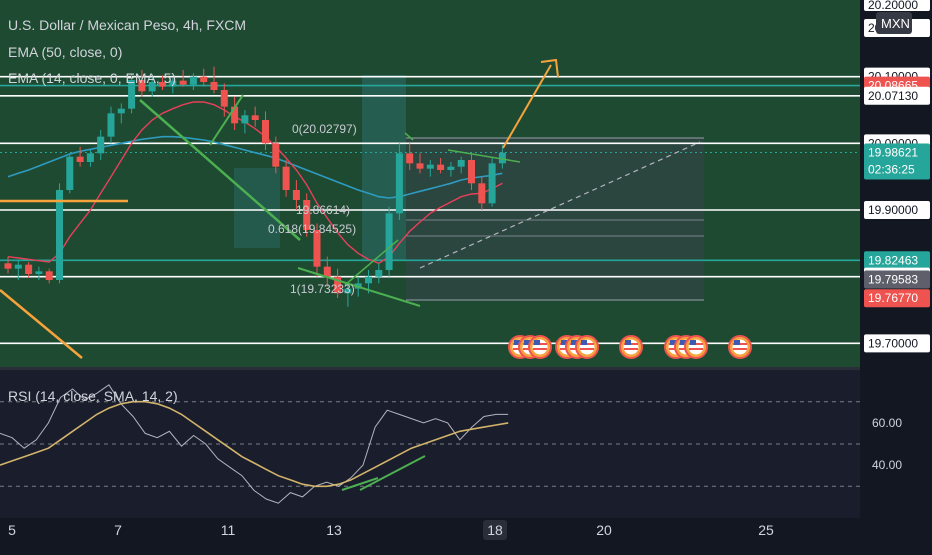 This screenshot has width=932, height=555. I want to click on flag-line, so click(484, 156).